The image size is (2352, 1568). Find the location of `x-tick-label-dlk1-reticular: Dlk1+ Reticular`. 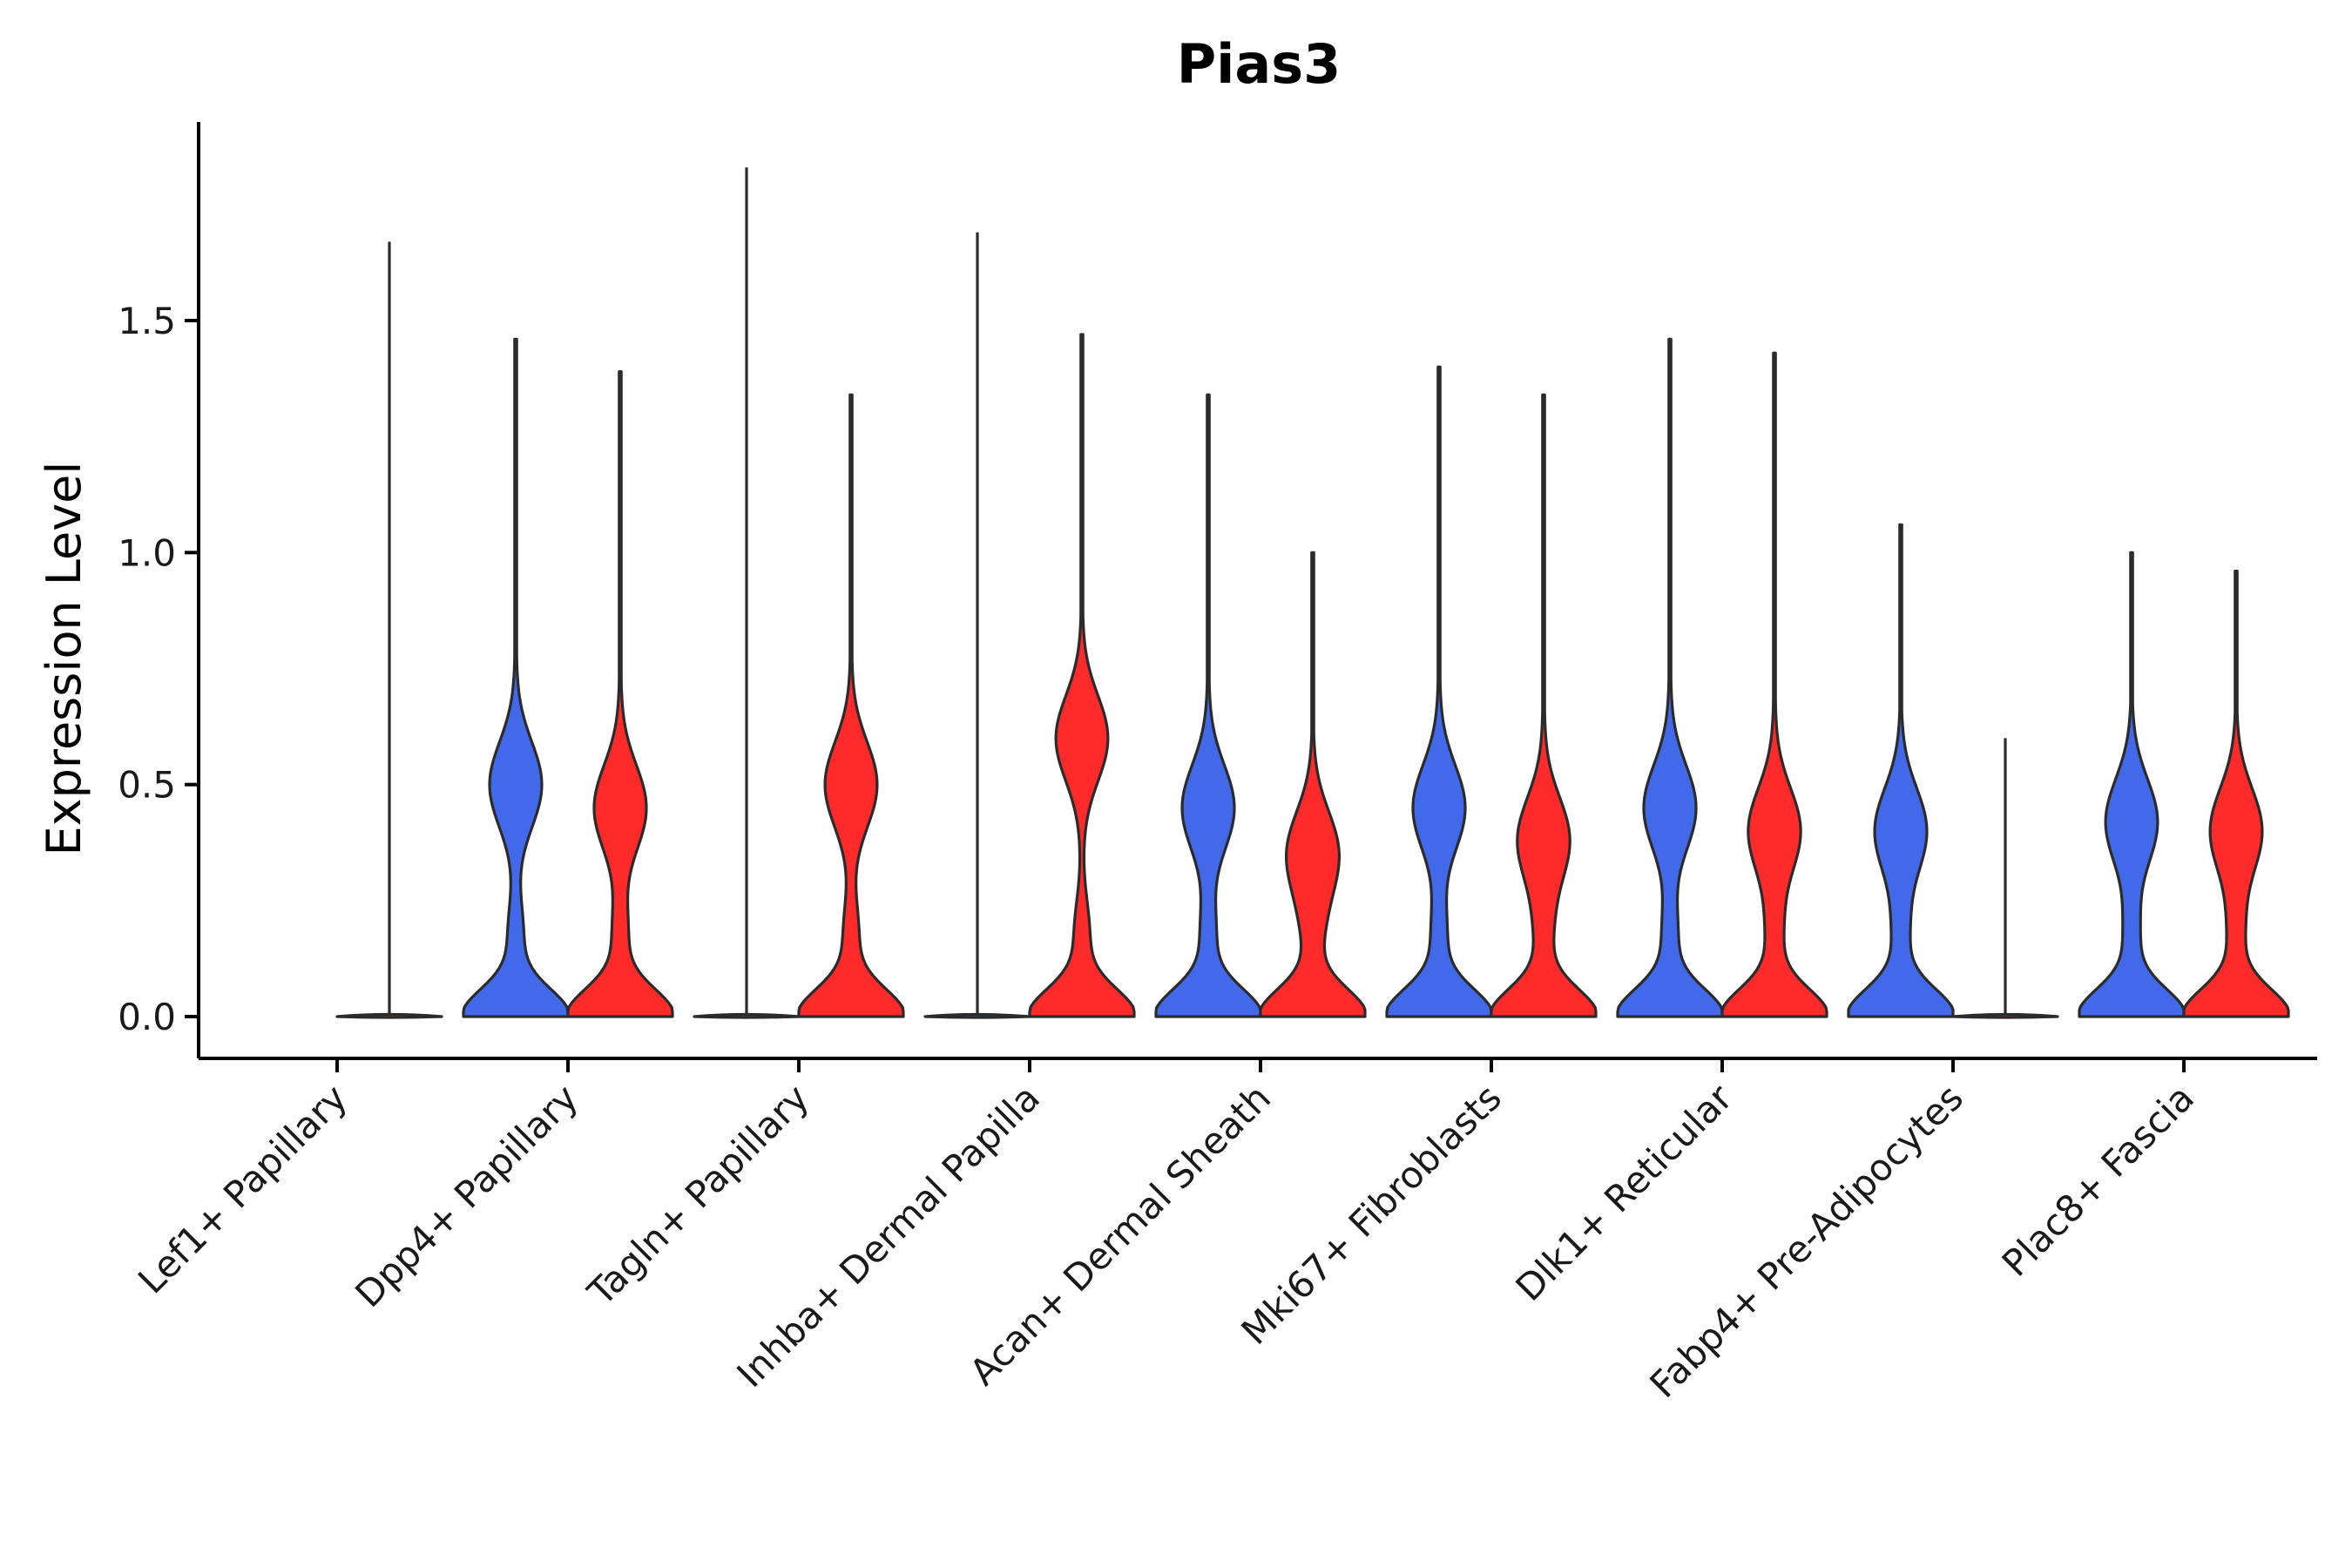

x-tick-label-dlk1-reticular: Dlk1+ Reticular is located at coordinates (1625, 1192).